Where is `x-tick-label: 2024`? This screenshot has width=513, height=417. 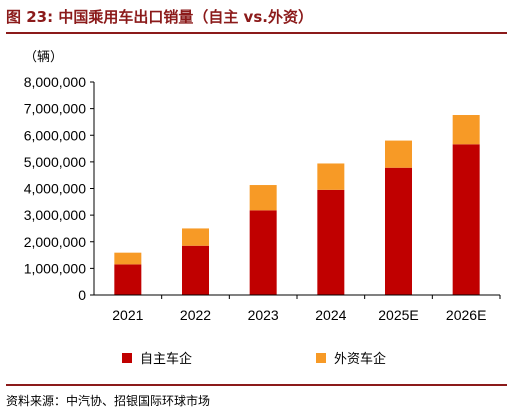
x-tick-label: 2024 is located at coordinates (330, 315).